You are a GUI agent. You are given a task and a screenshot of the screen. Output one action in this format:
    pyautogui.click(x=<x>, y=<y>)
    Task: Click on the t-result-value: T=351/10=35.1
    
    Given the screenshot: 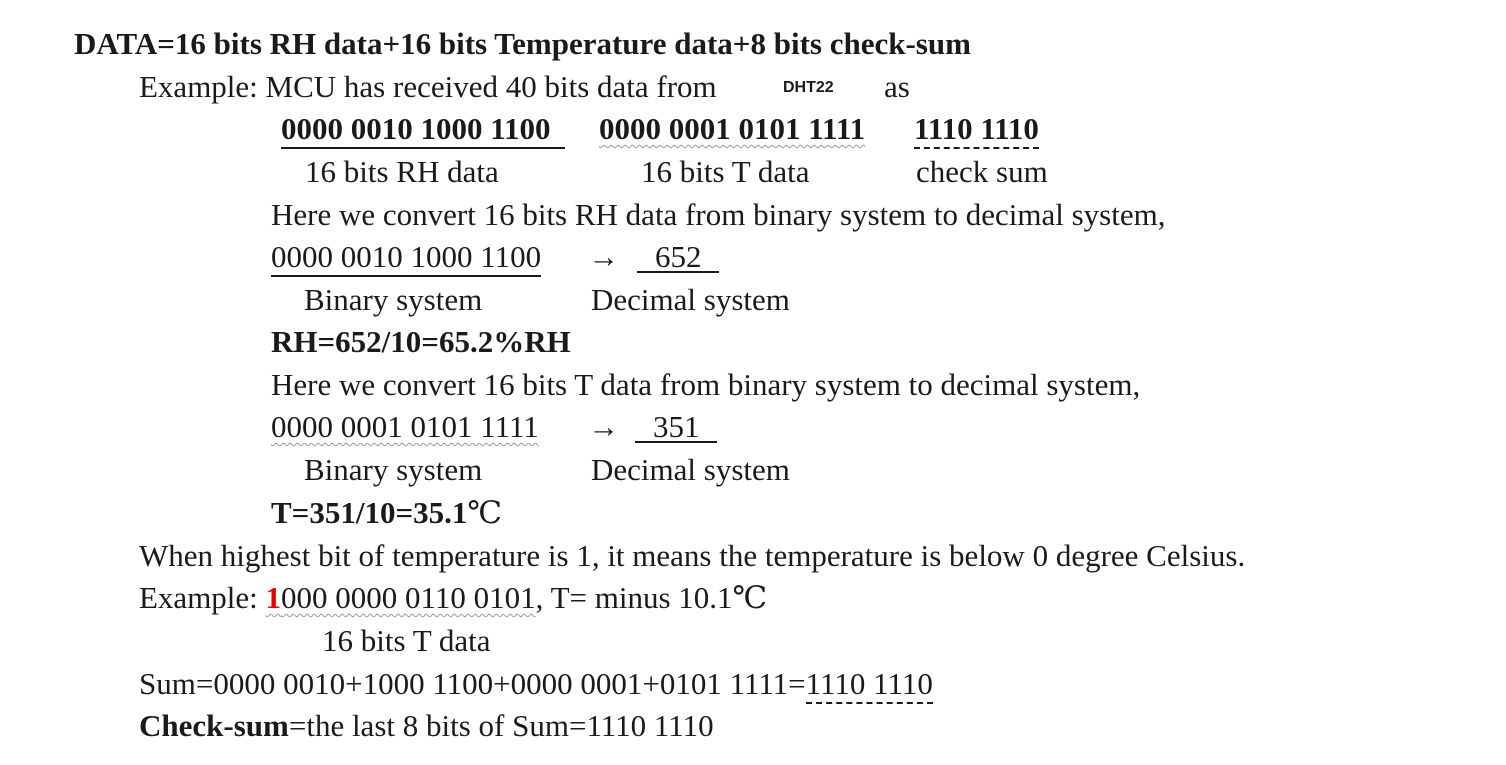 What is the action you would take?
    pyautogui.click(x=369, y=512)
    